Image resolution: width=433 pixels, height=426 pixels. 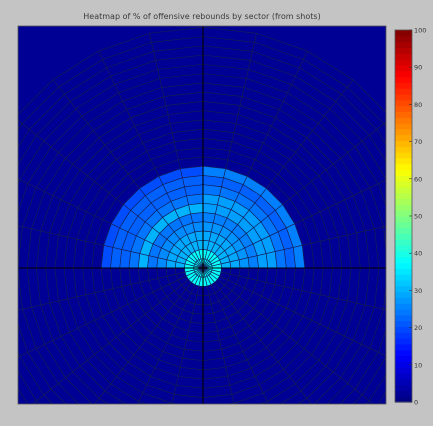 What do you see at coordinates (418, 105) in the screenshot?
I see `colorbar-tick-label: 80` at bounding box center [418, 105].